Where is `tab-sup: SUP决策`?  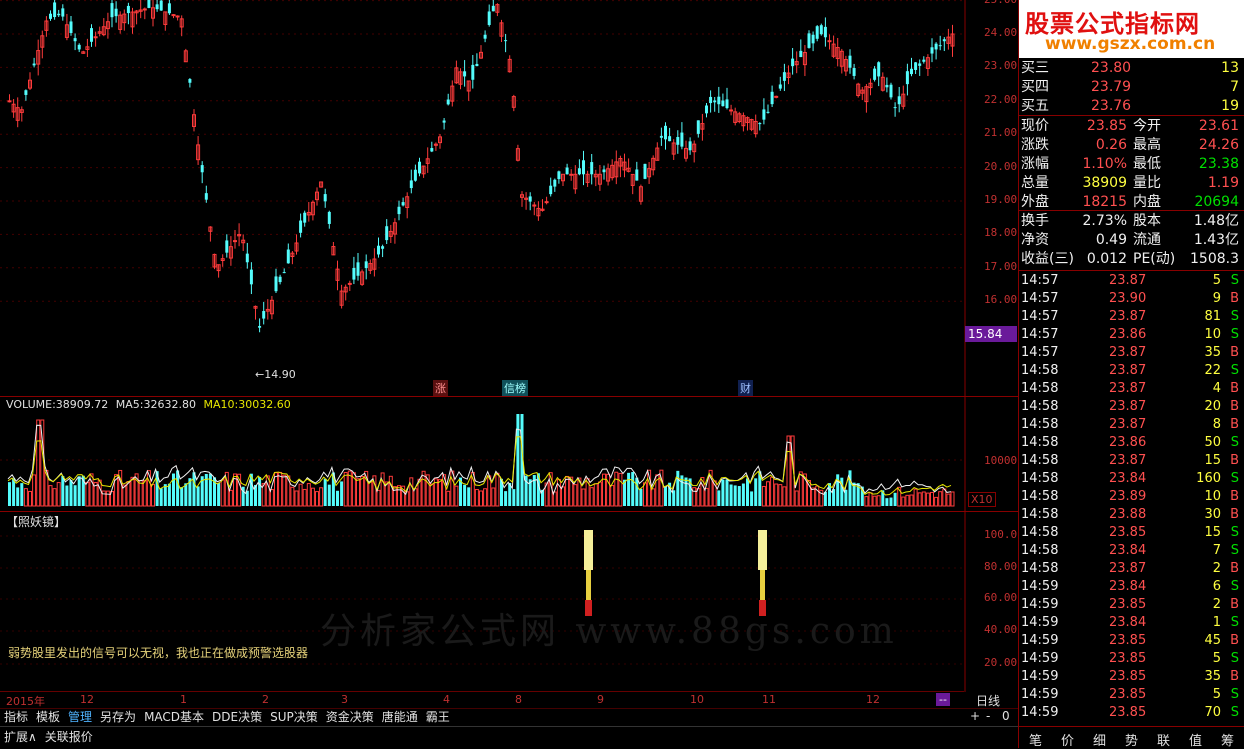
tab-sup: SUP决策 is located at coordinates (294, 717).